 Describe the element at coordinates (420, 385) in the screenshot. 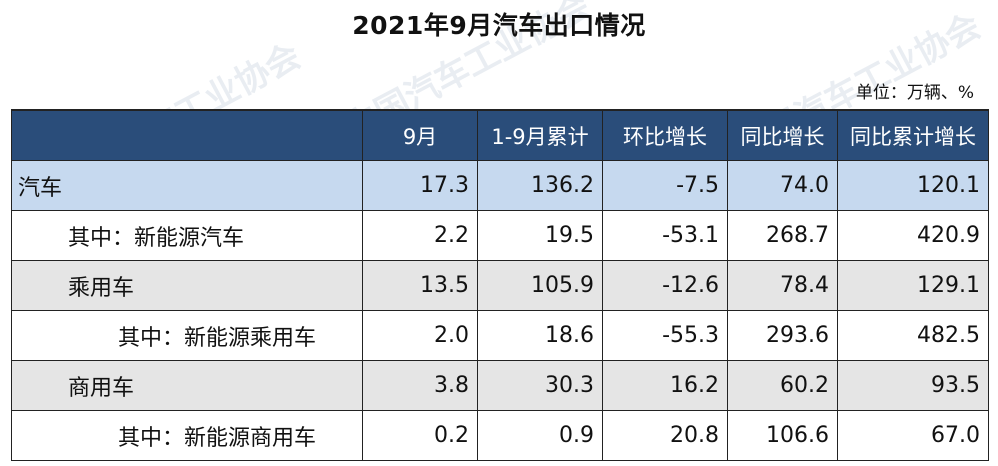

I see `cell-month: 3.8` at that location.